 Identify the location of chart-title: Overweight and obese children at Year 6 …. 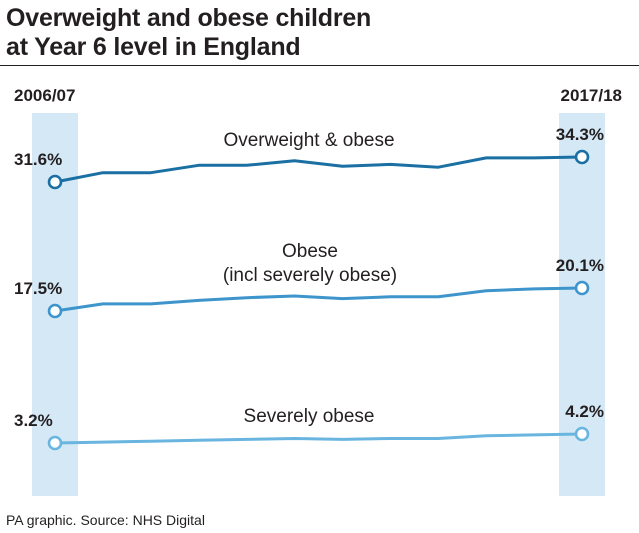
(316, 33).